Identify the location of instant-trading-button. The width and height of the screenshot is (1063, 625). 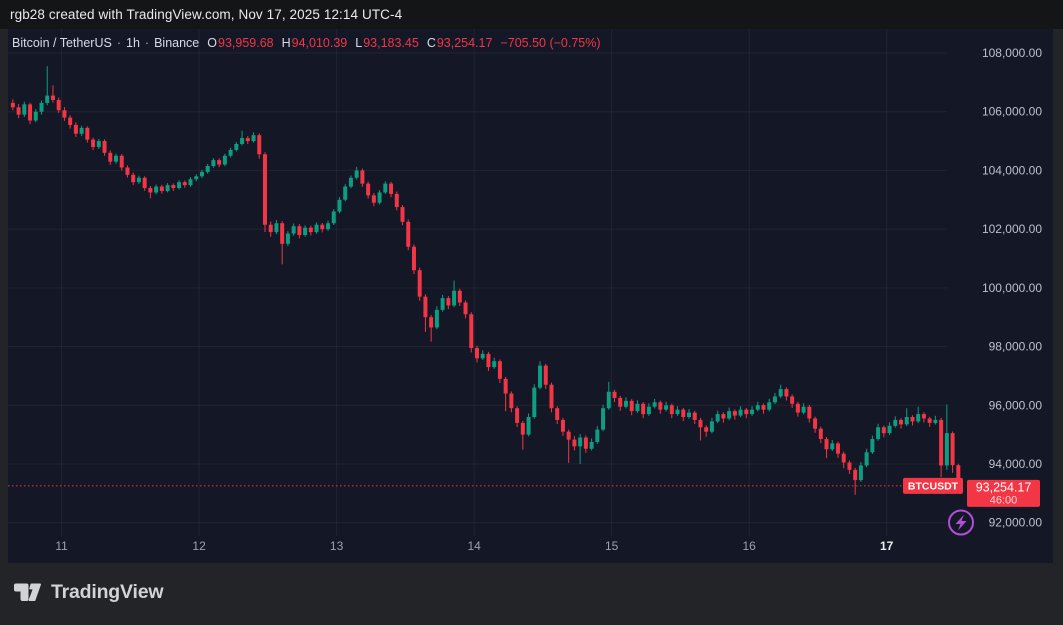
(961, 522).